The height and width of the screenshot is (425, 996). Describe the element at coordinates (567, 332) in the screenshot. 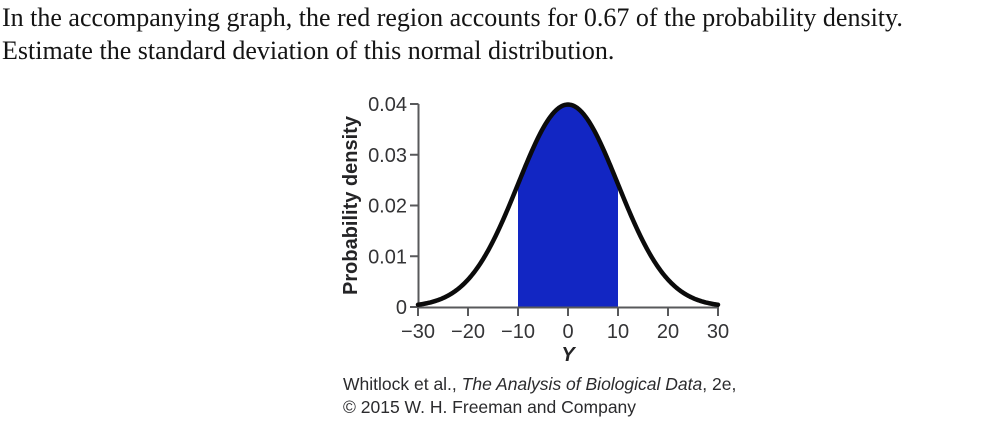

I see `x-tick-label: 0` at that location.